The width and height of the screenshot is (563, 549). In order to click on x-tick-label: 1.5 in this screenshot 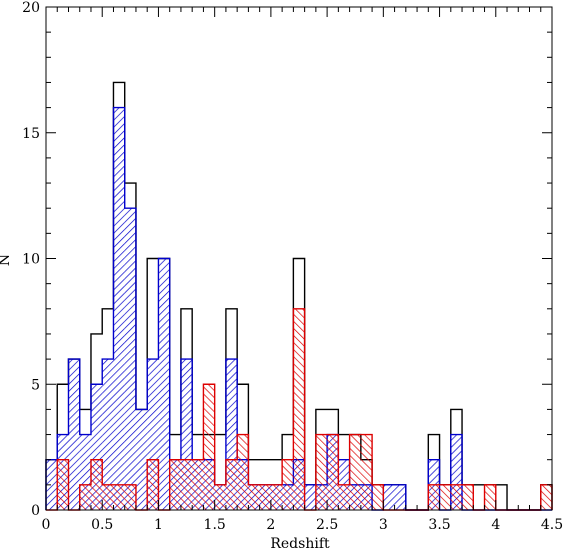, I will do `click(215, 525)`.